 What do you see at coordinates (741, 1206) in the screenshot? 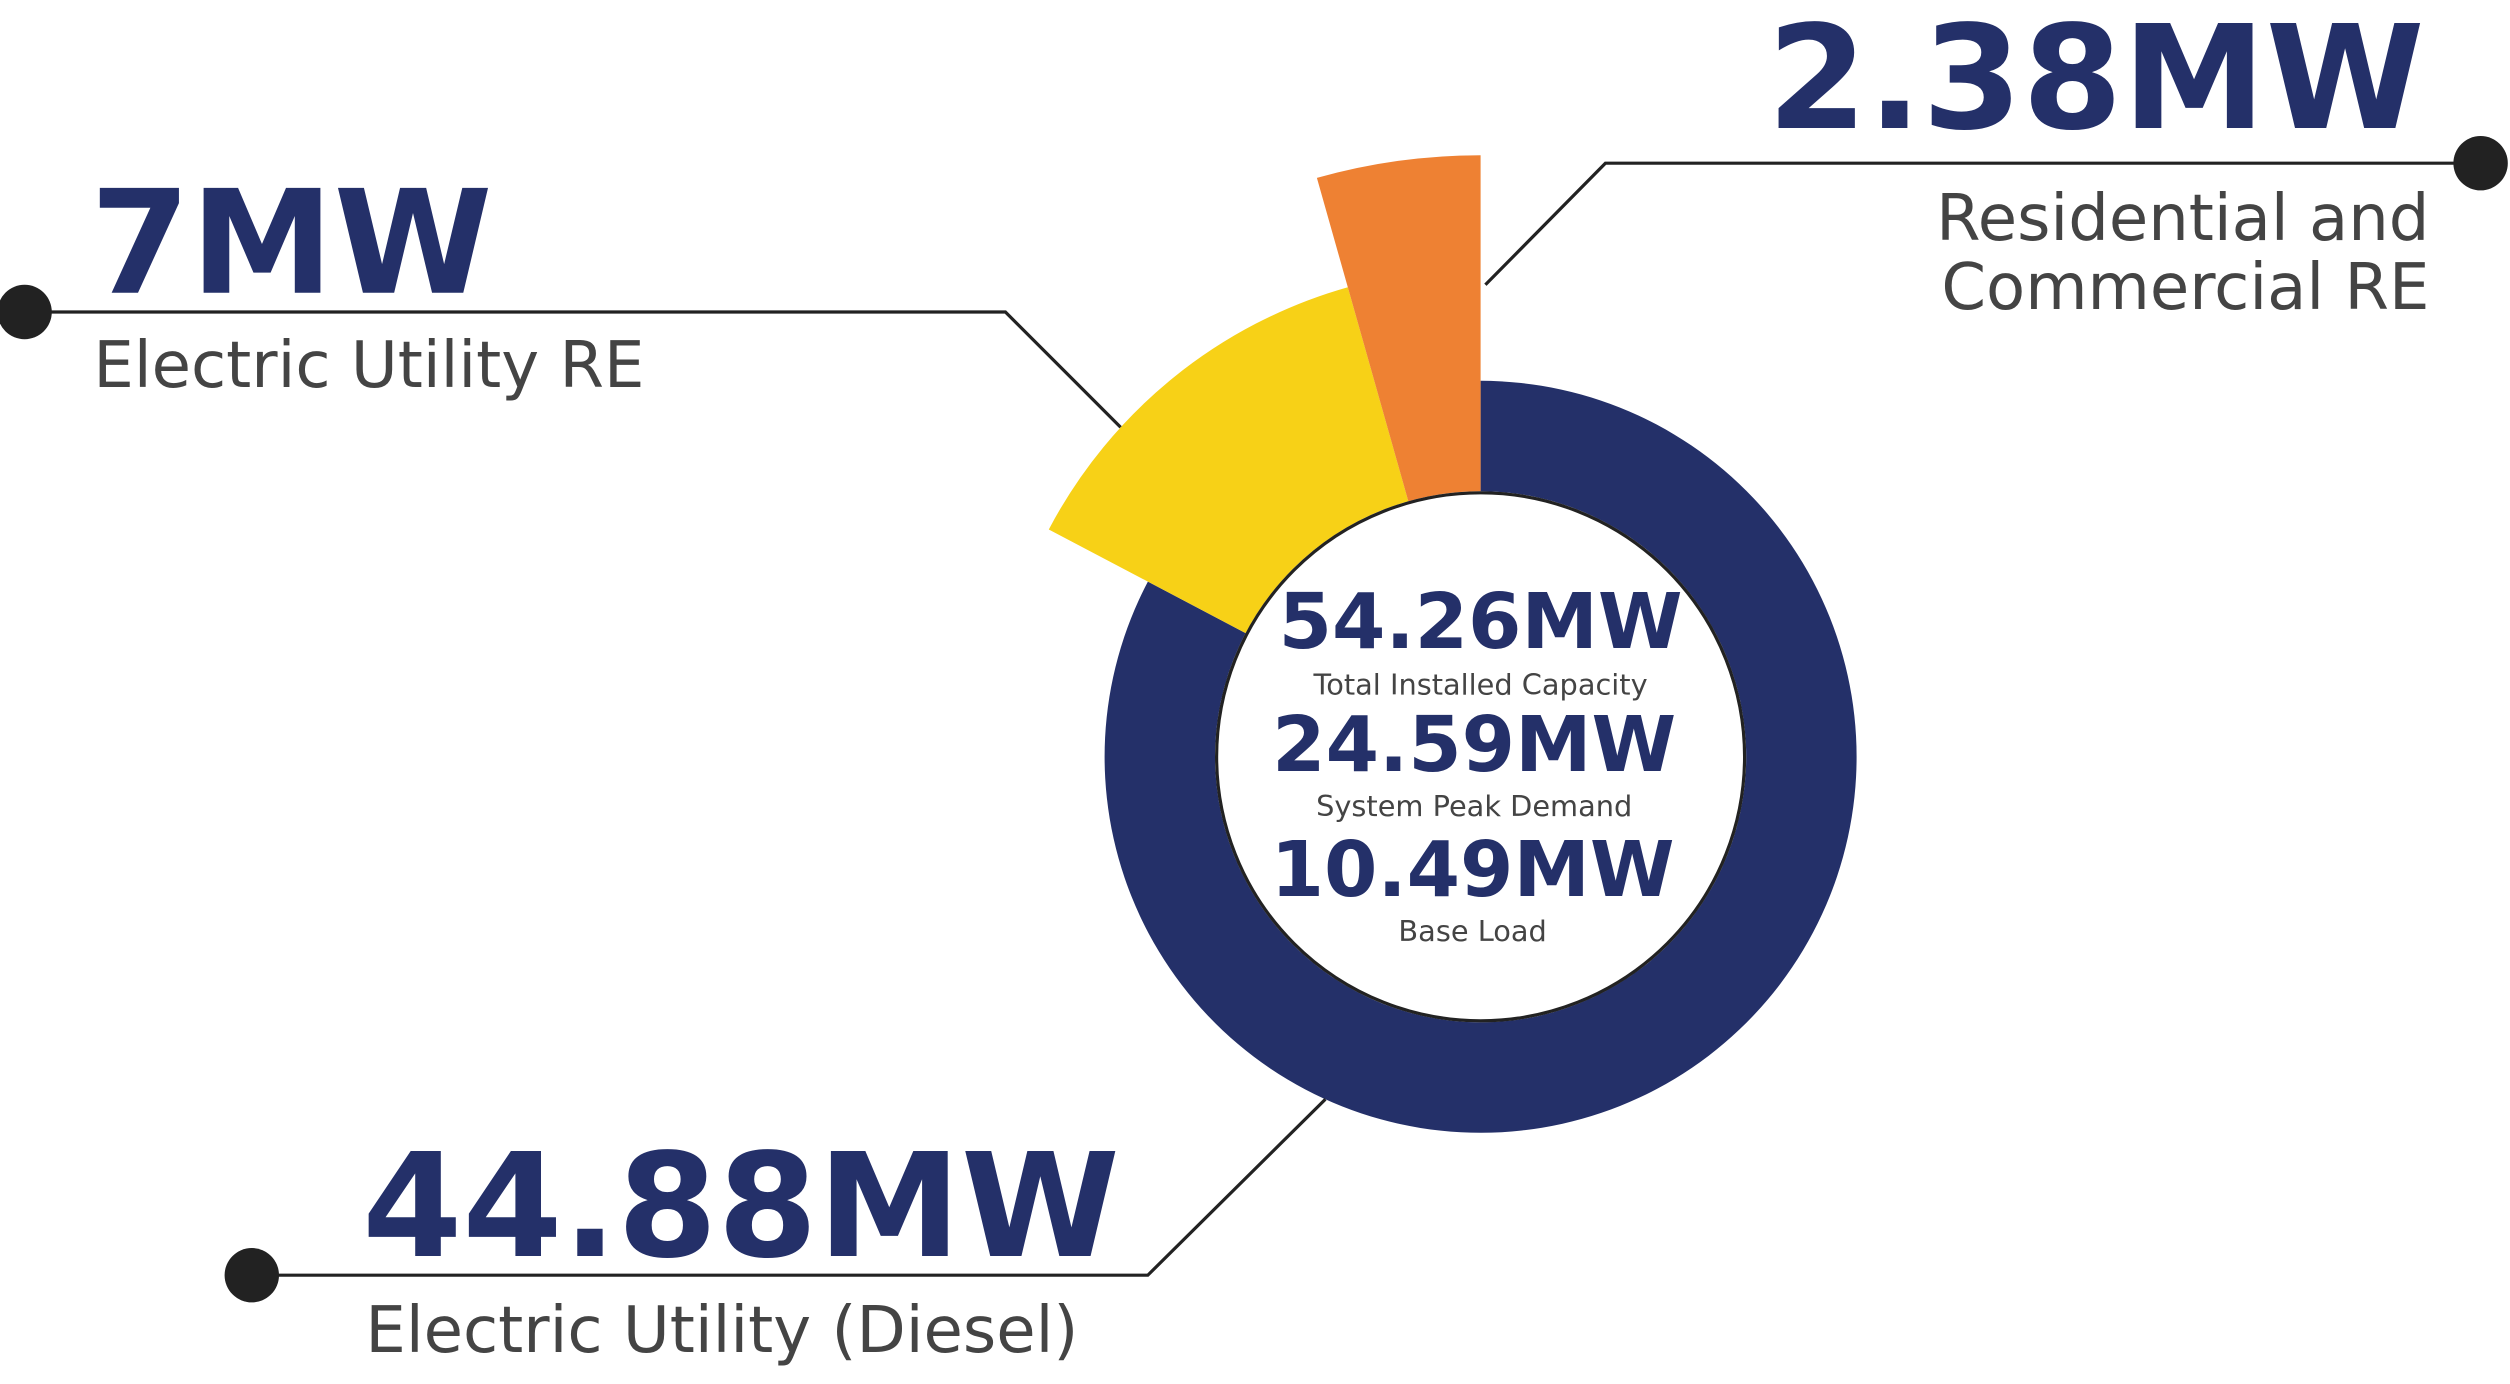
I see `value-label: 44.88MW` at bounding box center [741, 1206].